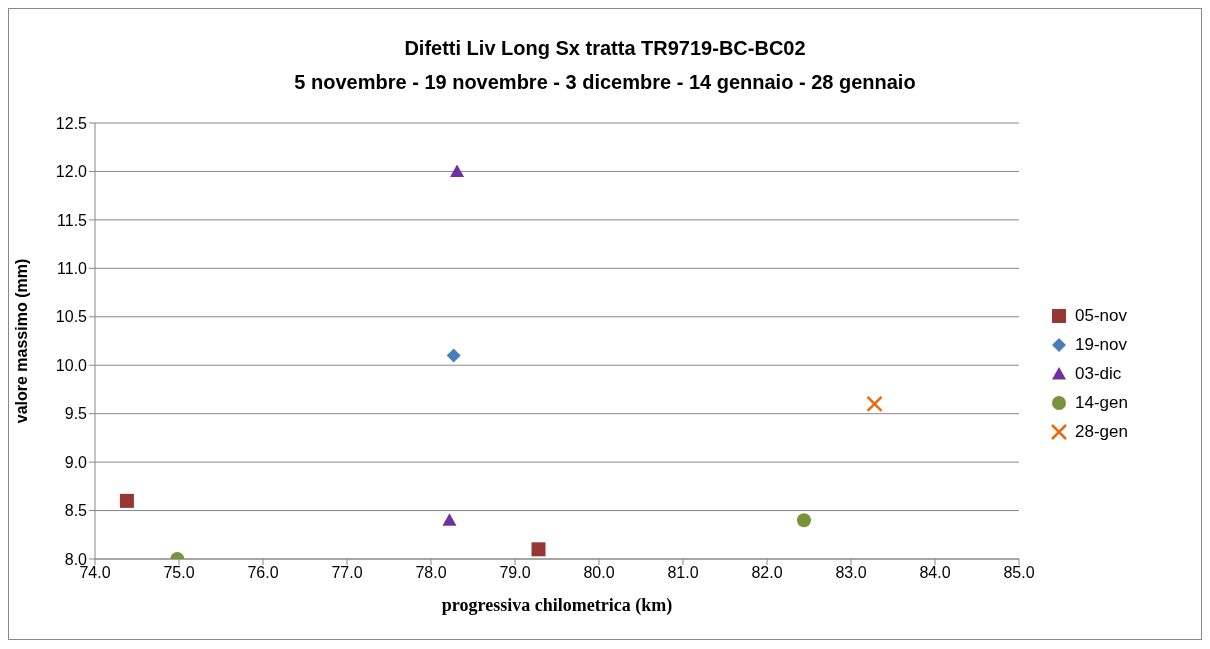 The width and height of the screenshot is (1210, 649). I want to click on x-tick-label: 83.0, so click(851, 573).